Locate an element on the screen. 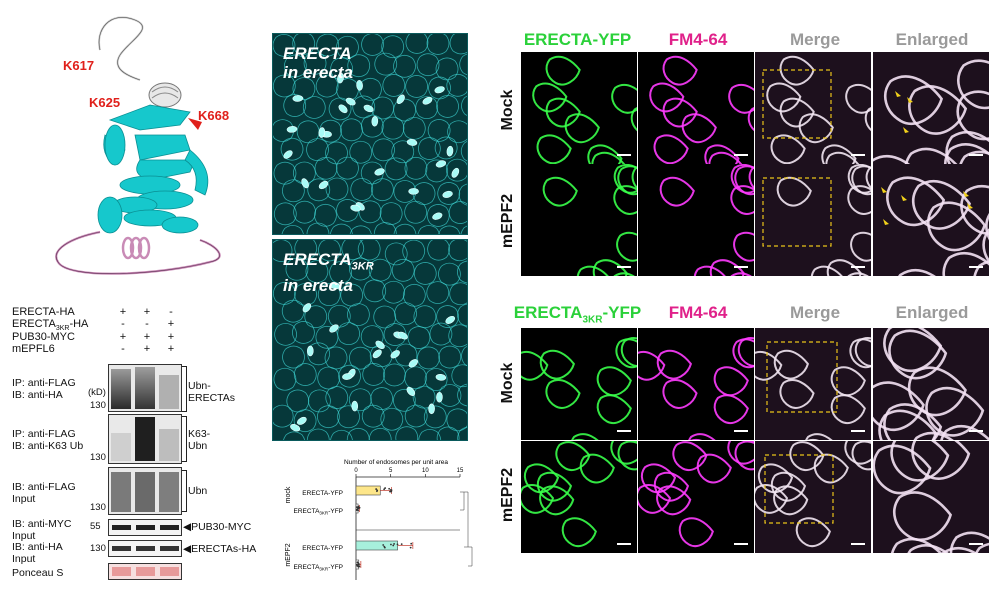  x-tick-label: 15 is located at coordinates (460, 471).